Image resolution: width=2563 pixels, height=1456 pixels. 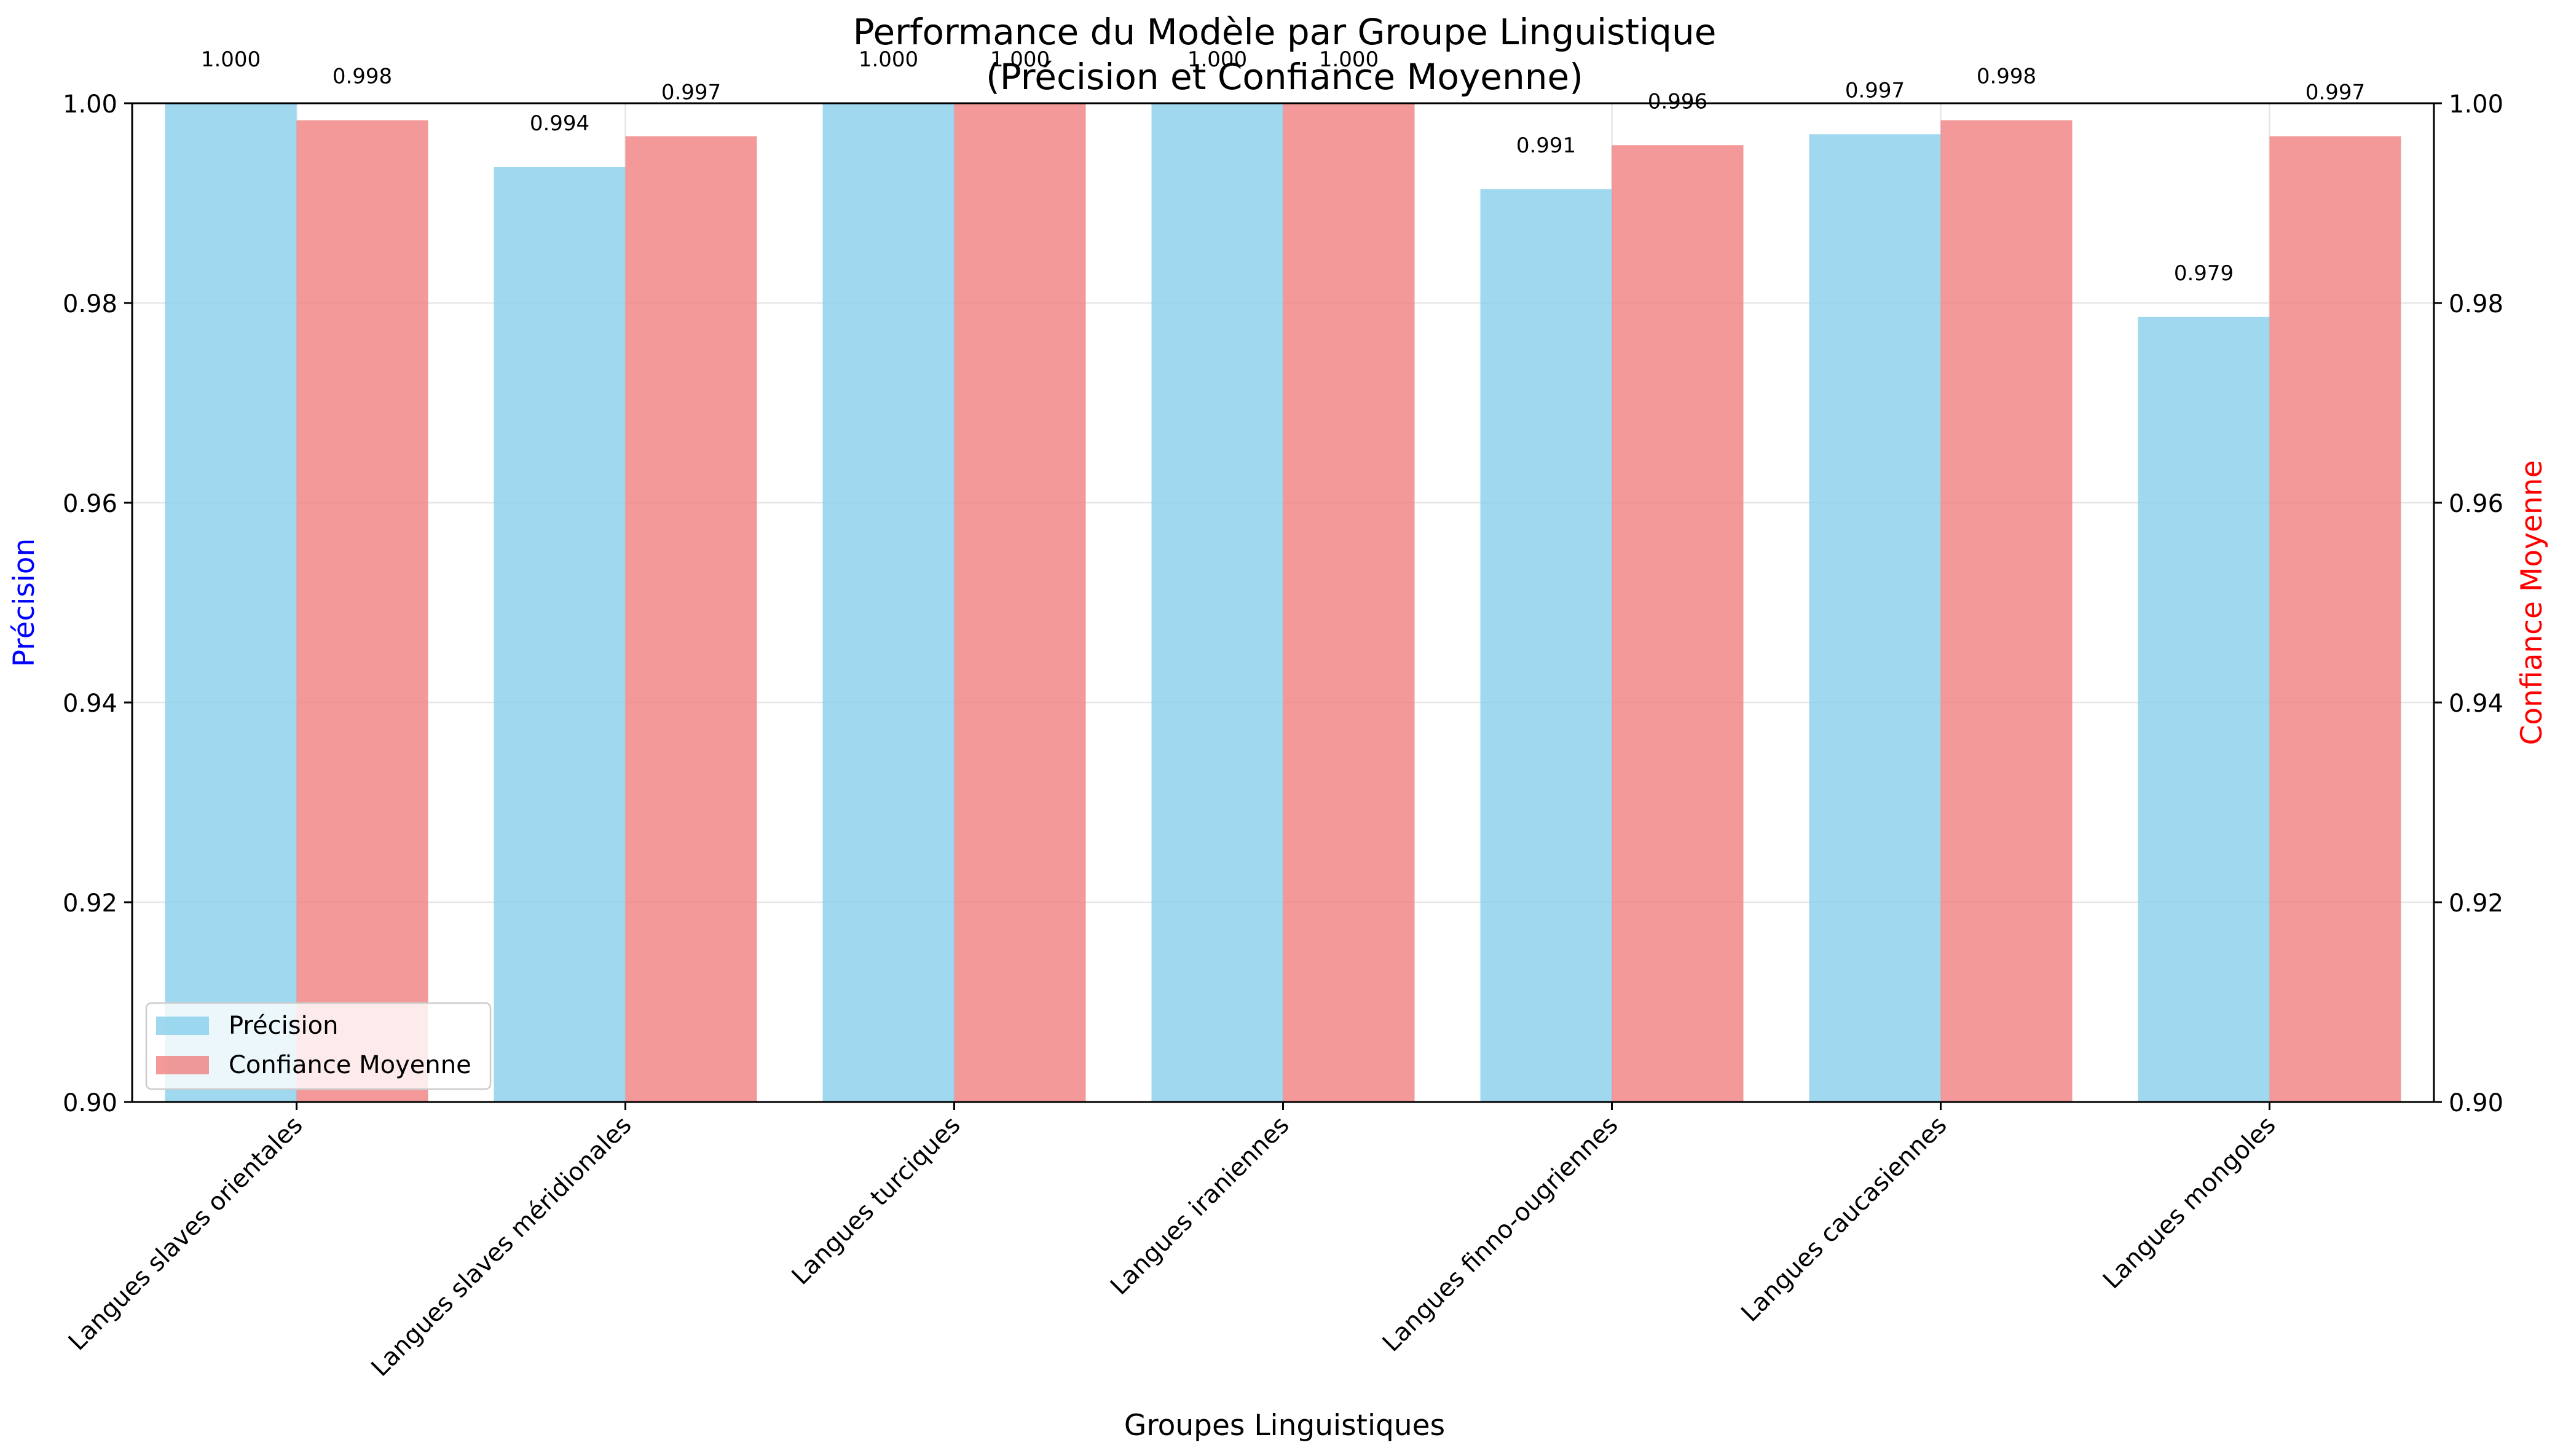 I want to click on y-tick-label-left: 0.96, so click(x=90, y=504).